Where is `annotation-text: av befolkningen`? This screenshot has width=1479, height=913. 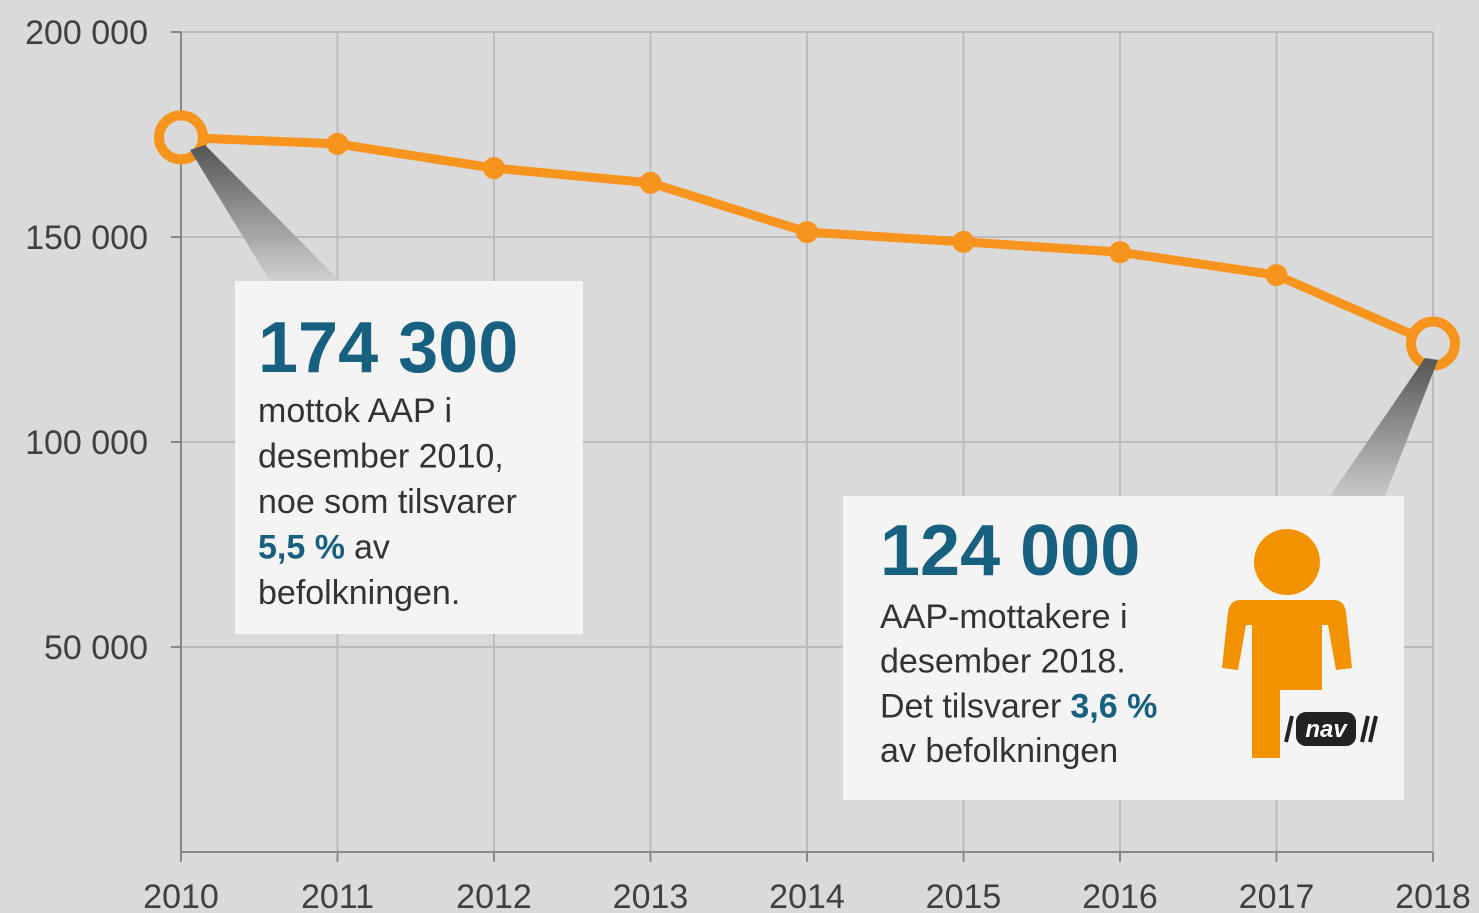
annotation-text: av befolkningen is located at coordinates (999, 751).